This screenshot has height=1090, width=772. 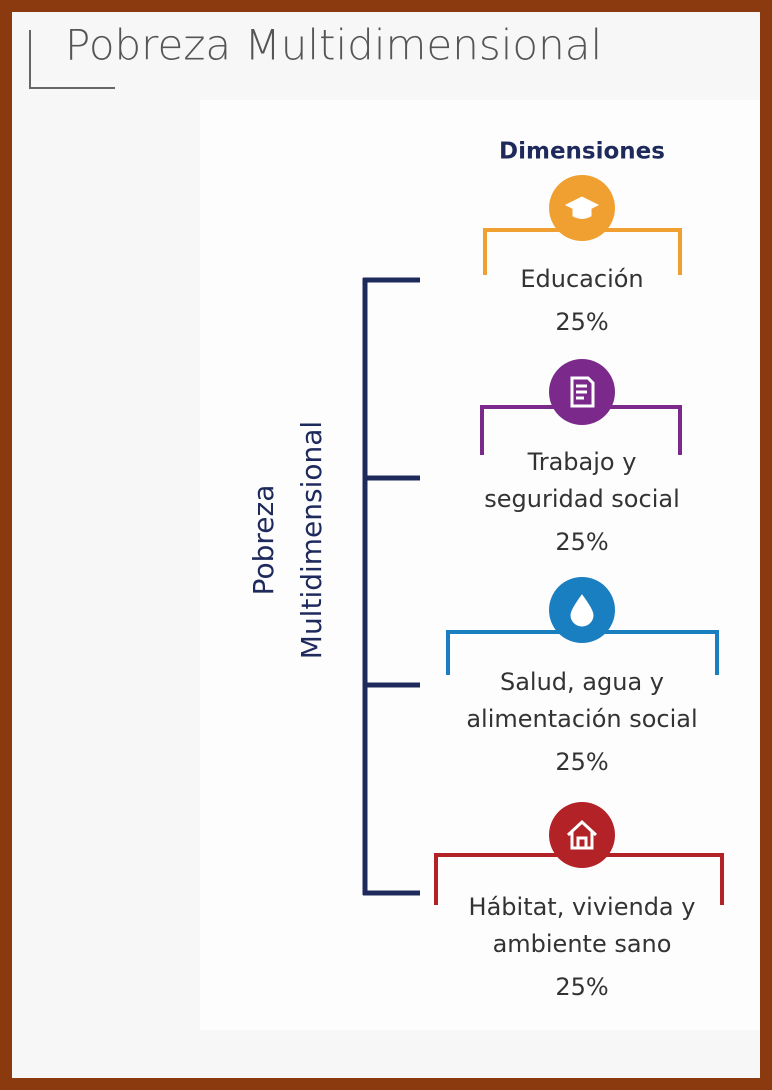 What do you see at coordinates (287, 540) in the screenshot?
I see `side-label: Pobreza Multidimensional` at bounding box center [287, 540].